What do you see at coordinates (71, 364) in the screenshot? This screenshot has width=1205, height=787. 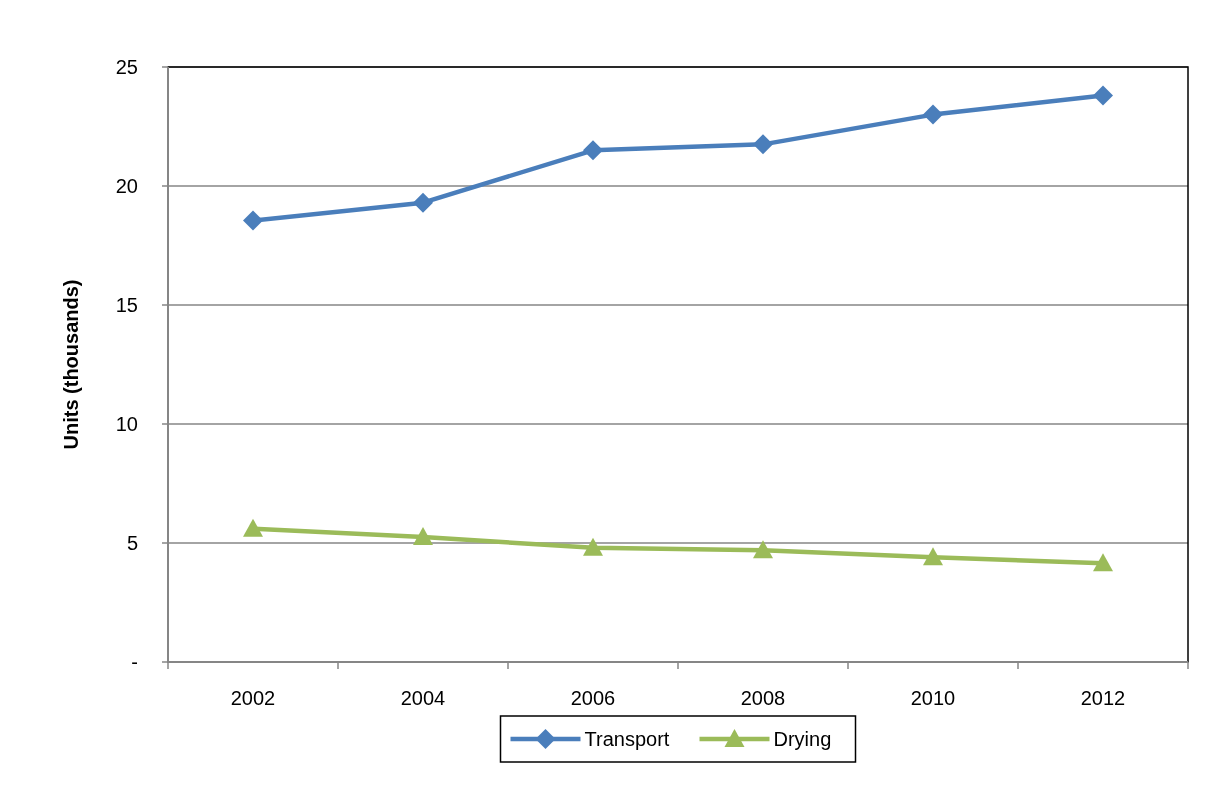 I see `y-axis-title: Units (thousands)` at bounding box center [71, 364].